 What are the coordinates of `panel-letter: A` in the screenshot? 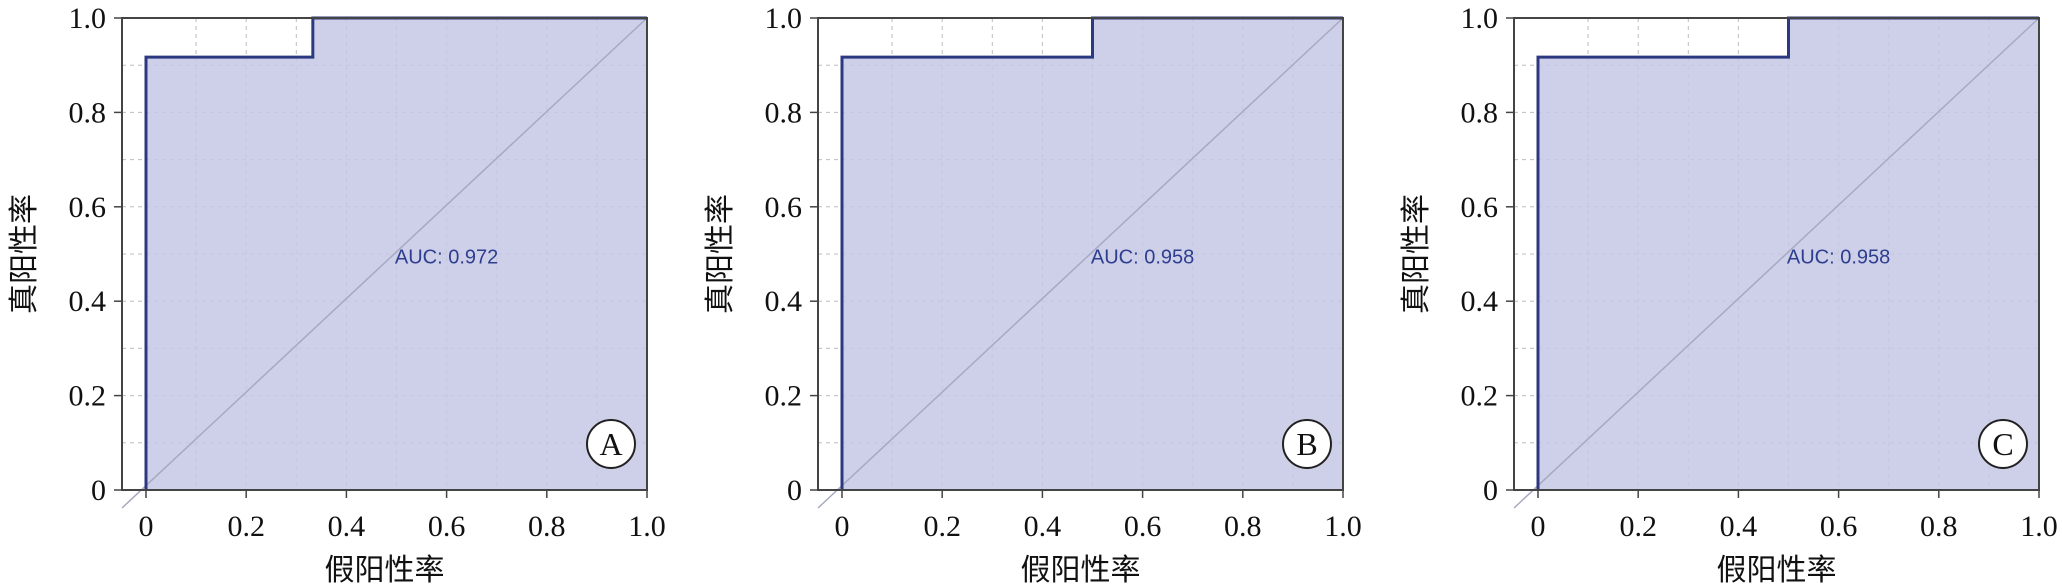 It's located at (610, 444).